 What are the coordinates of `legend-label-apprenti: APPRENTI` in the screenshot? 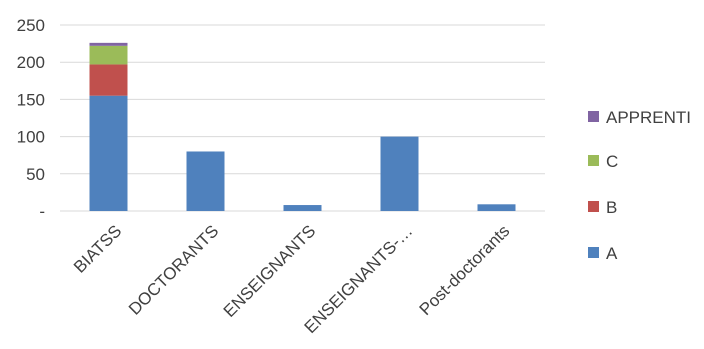 It's located at (648, 117).